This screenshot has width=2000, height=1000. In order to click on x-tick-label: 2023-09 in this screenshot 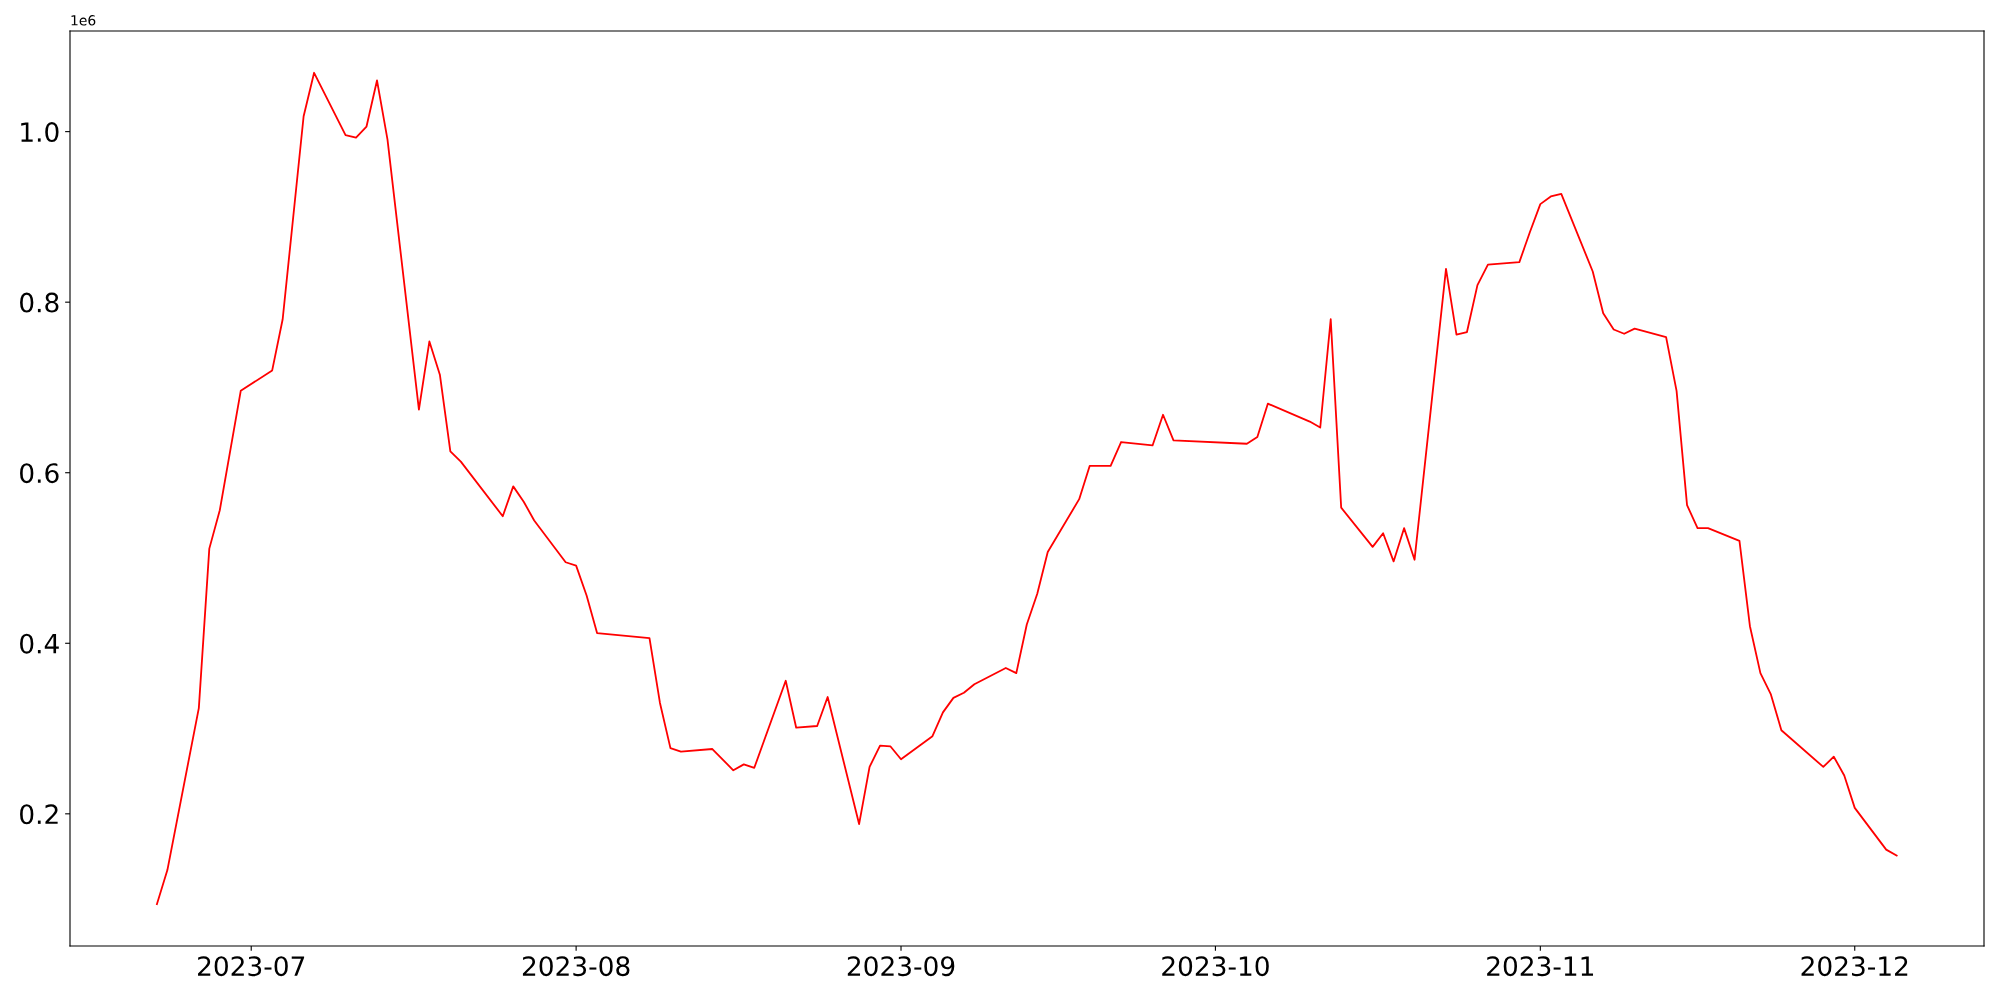, I will do `click(901, 966)`.